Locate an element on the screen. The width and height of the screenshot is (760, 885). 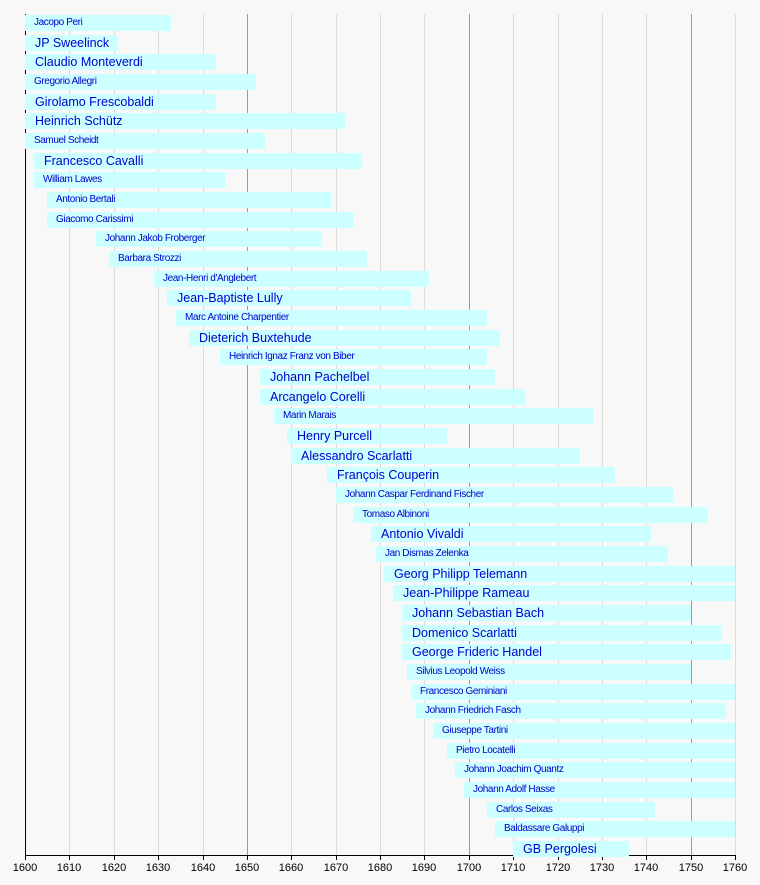
composer-name: Johann Friedrich Fasch is located at coordinates (473, 710).